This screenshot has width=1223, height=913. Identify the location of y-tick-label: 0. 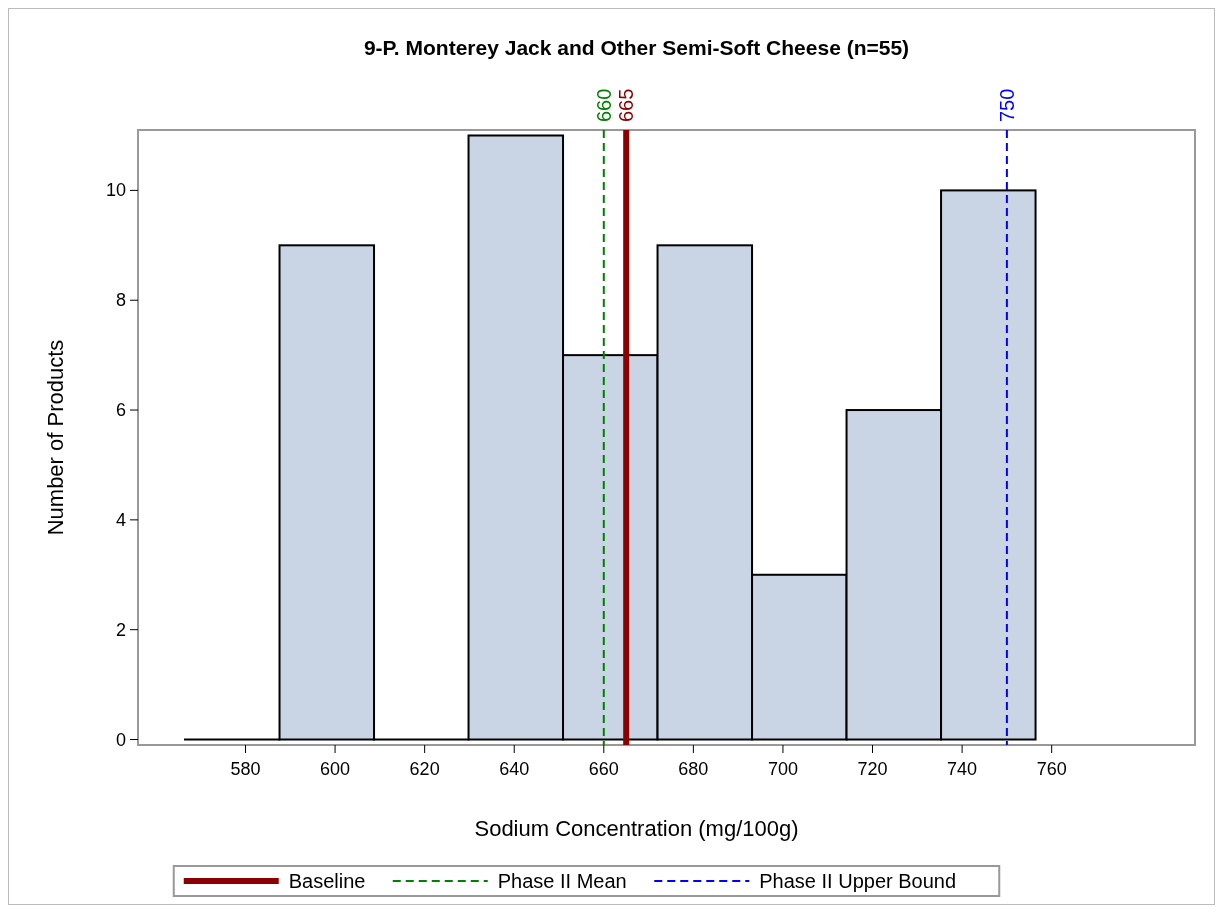
(120, 739).